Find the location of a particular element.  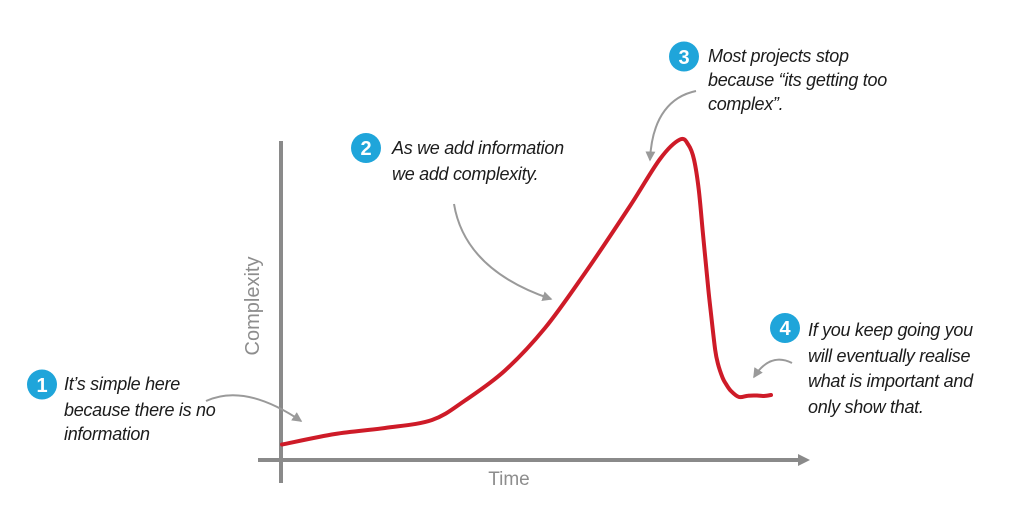

svg-text: because there is no is located at coordinates (140, 410).